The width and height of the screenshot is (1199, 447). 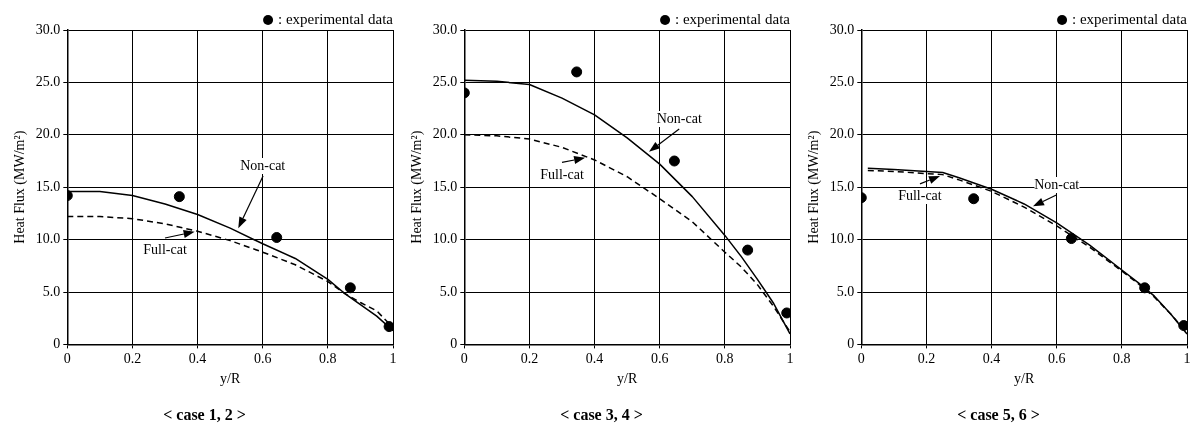 I want to click on text: < case 5, 6 >, so click(x=998, y=415).